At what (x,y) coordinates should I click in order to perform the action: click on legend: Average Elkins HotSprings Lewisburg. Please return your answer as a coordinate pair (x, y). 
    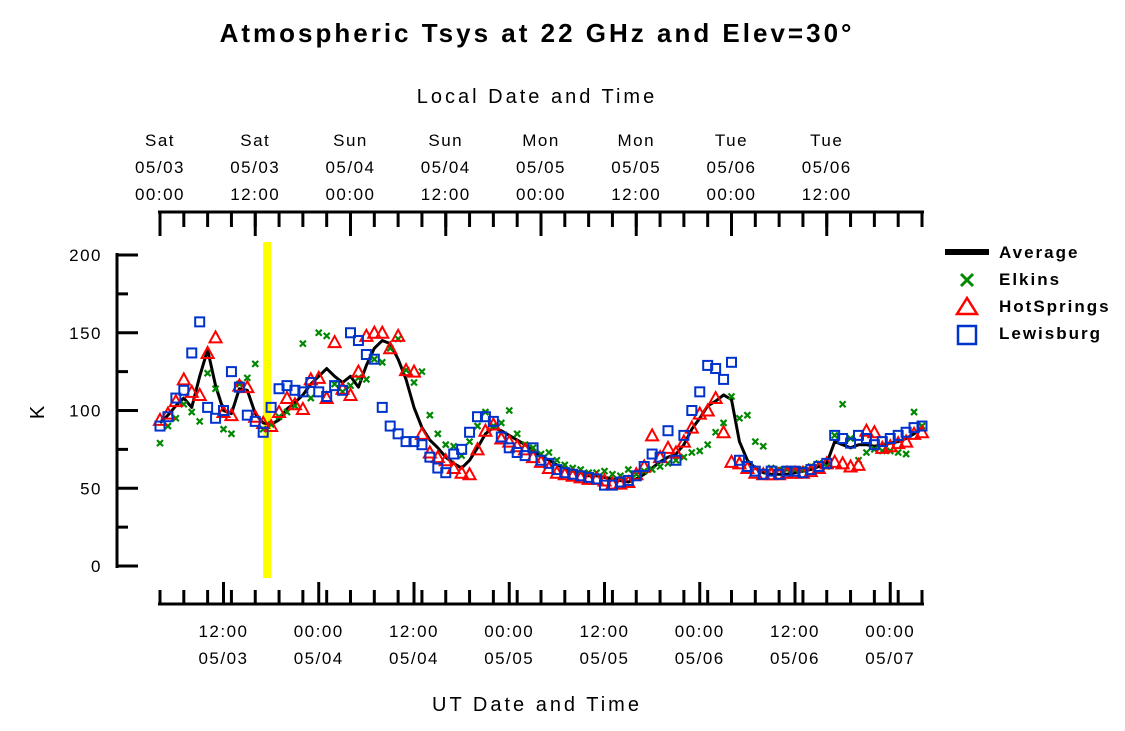
    Looking at the image, I should click on (1028, 294).